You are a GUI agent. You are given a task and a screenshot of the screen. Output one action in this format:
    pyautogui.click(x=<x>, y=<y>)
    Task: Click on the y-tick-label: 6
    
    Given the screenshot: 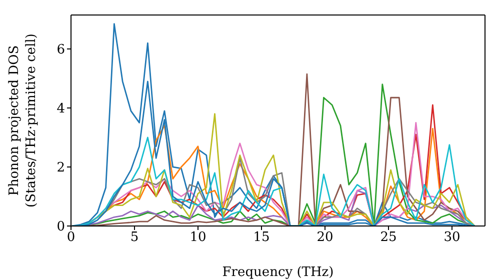 What is the action you would take?
    pyautogui.click(x=60, y=50)
    